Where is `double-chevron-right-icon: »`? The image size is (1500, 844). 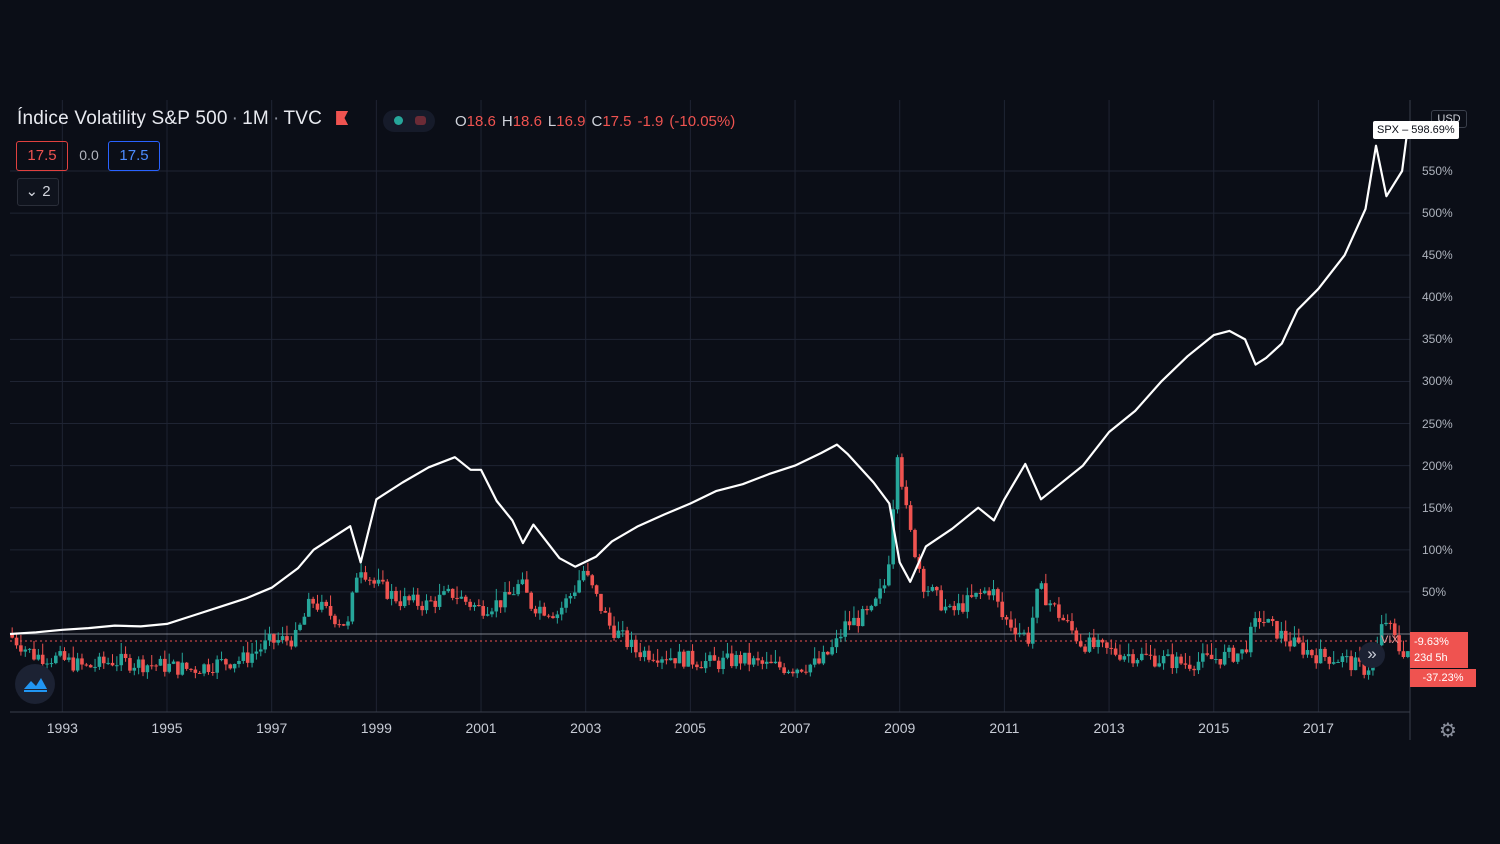 double-chevron-right-icon: » is located at coordinates (1372, 655).